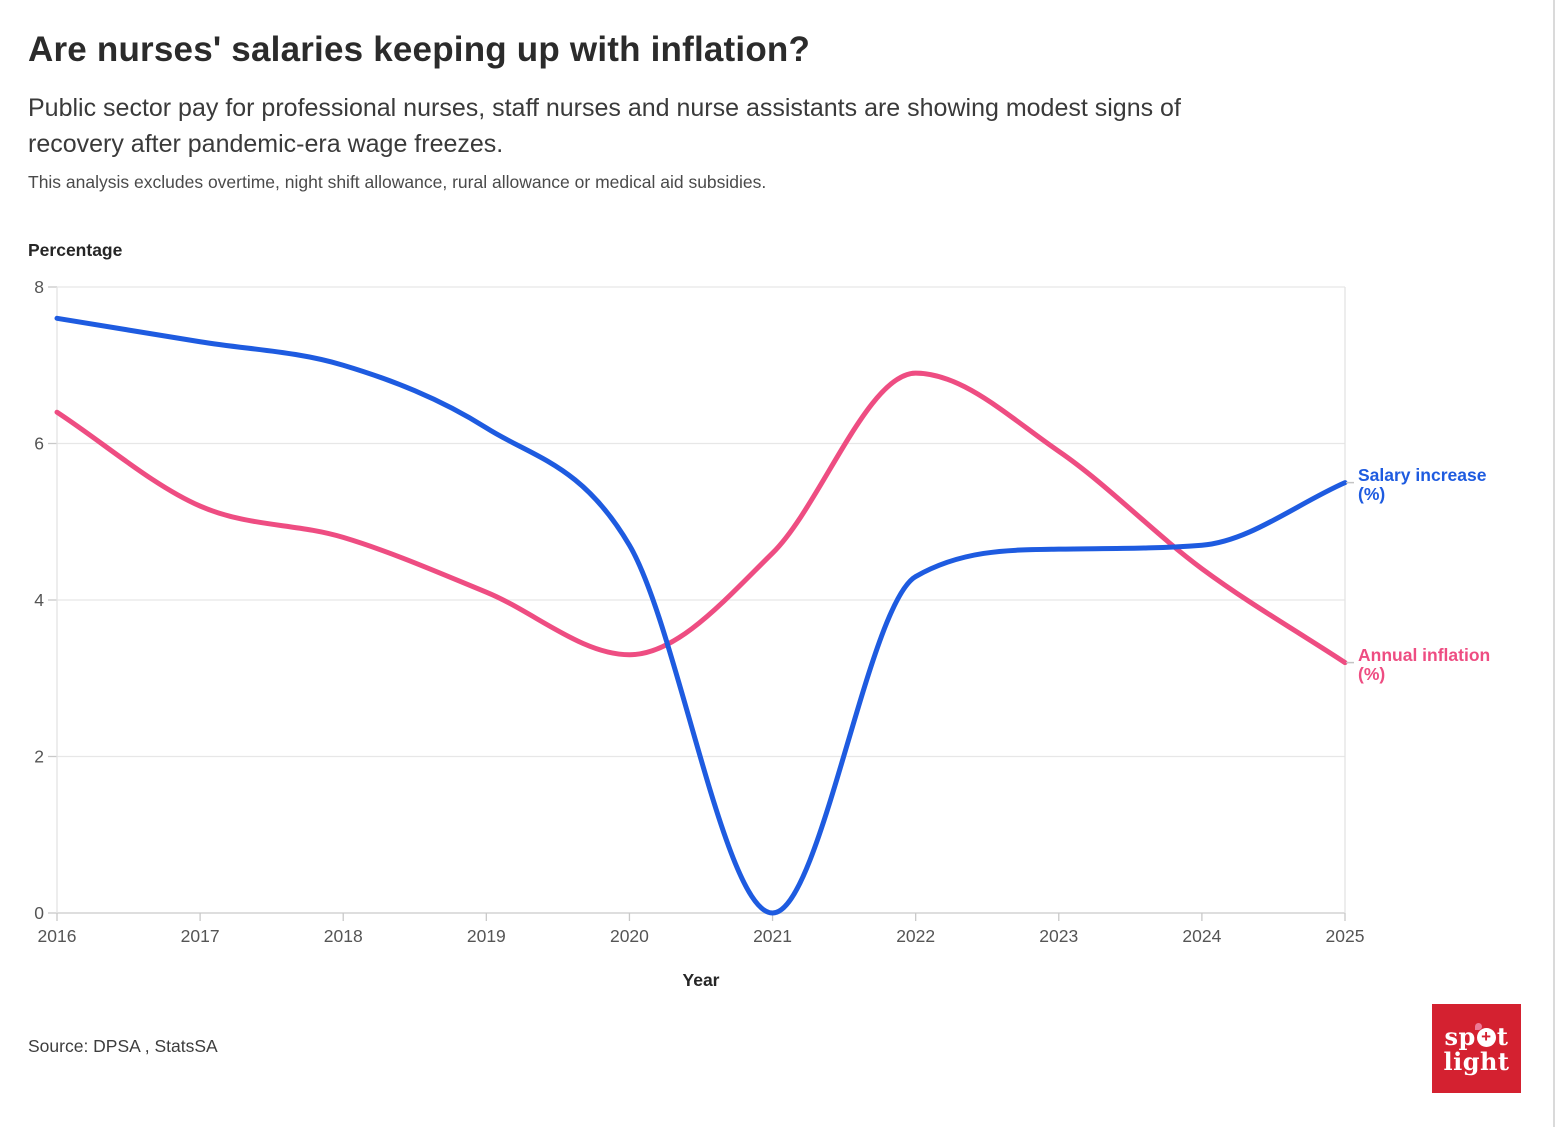 This screenshot has height=1127, width=1559. What do you see at coordinates (39, 287) in the screenshot?
I see `y-tick-label: 8` at bounding box center [39, 287].